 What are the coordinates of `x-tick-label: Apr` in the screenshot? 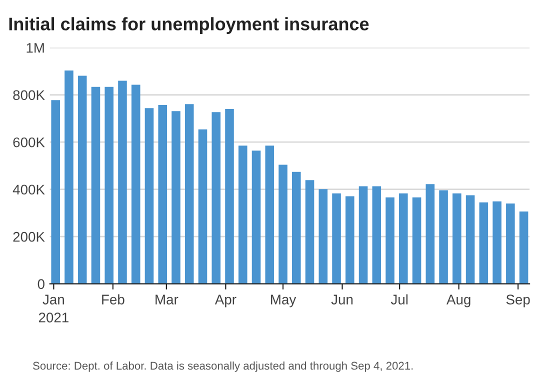 It's located at (225, 301).